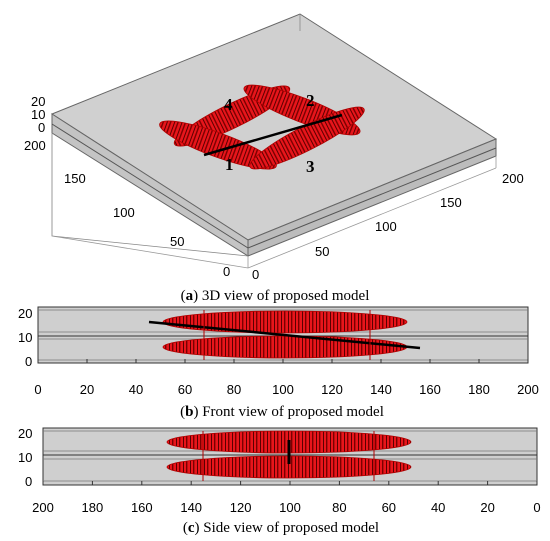  What do you see at coordinates (284, 335) in the screenshot?
I see `wellbore-front` at bounding box center [284, 335].